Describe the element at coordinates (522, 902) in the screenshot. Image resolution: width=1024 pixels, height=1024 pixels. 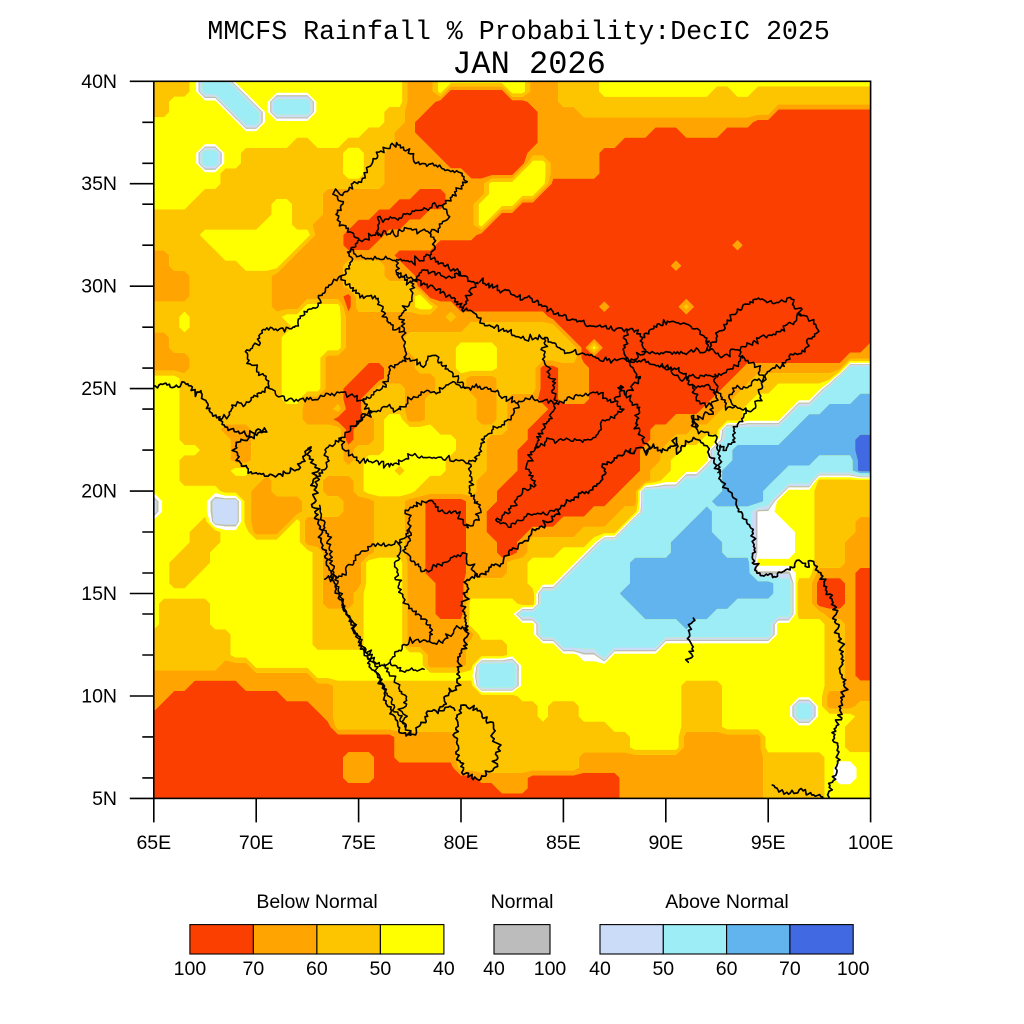
I see `svg-text: Normal` at that location.